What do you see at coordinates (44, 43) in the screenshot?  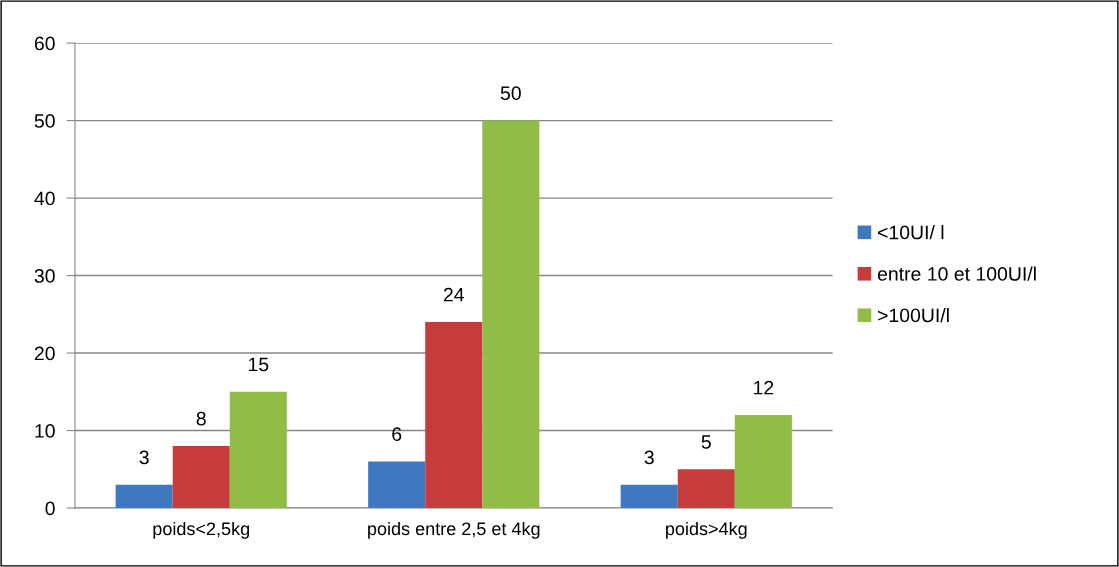 I see `y-tick-label: 60` at bounding box center [44, 43].